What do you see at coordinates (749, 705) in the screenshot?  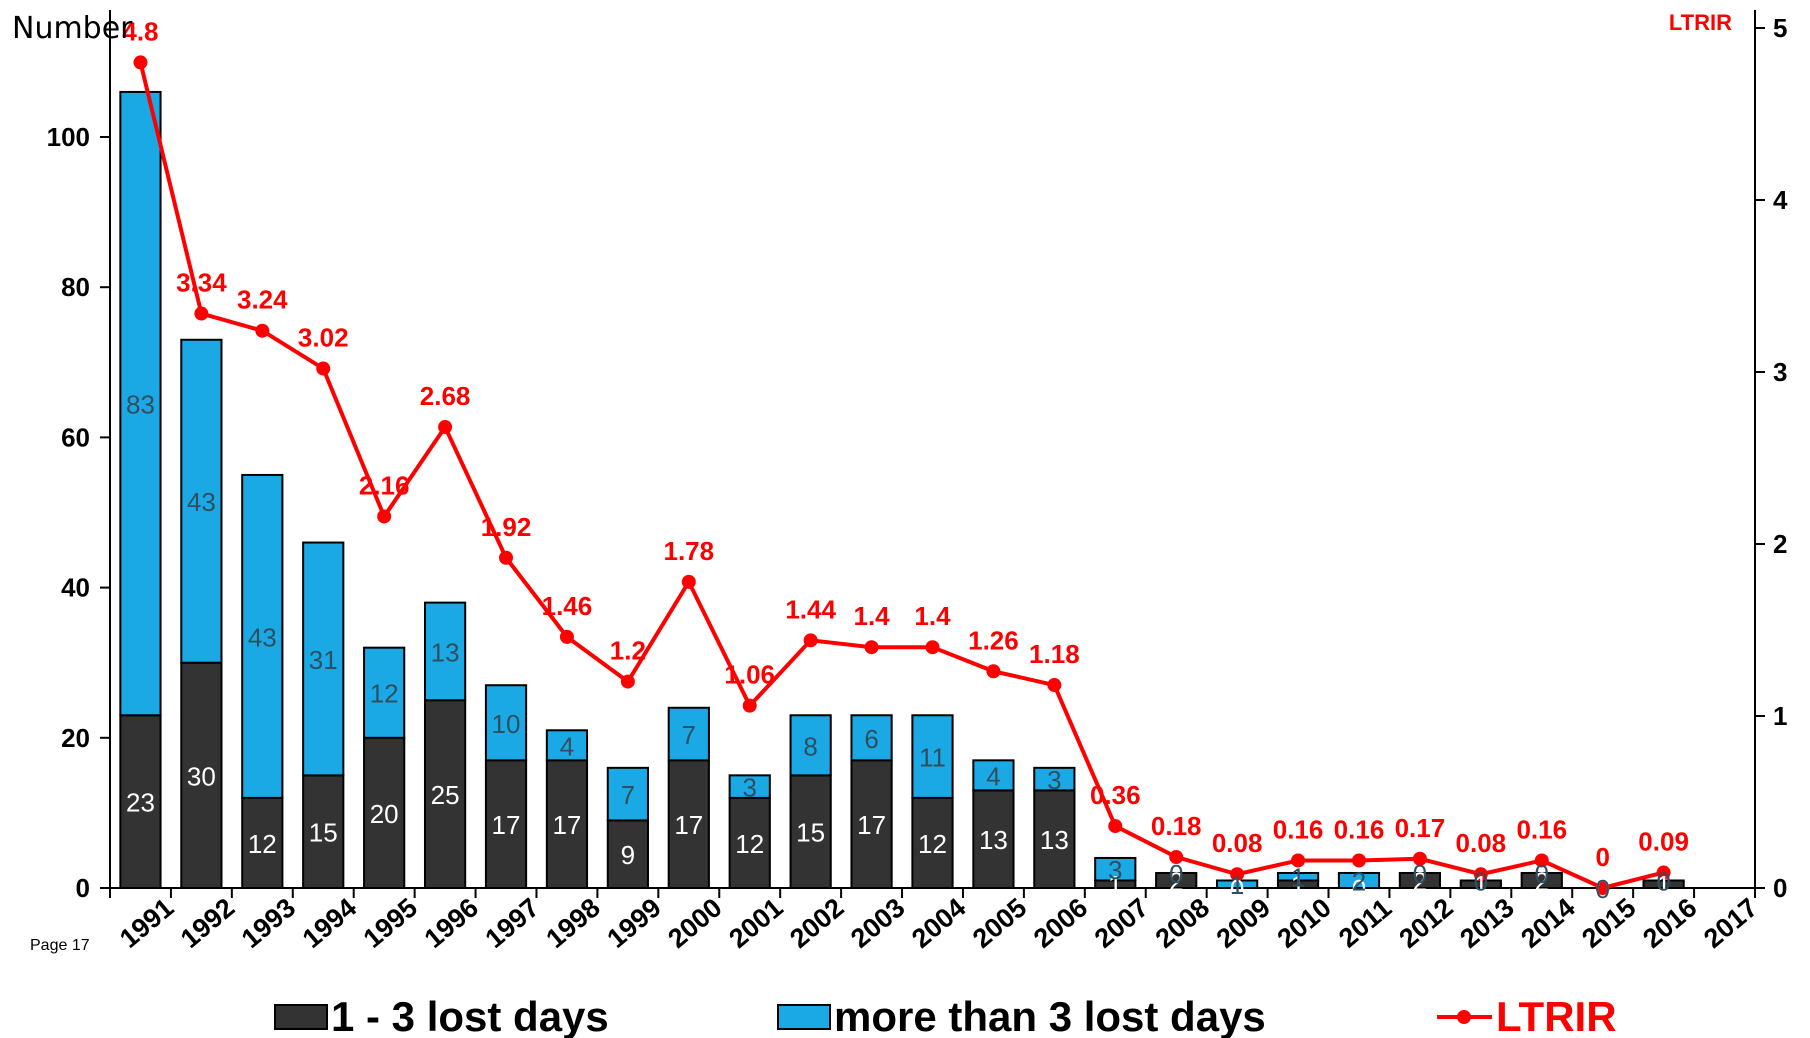 I see `ltrir-point-2001` at bounding box center [749, 705].